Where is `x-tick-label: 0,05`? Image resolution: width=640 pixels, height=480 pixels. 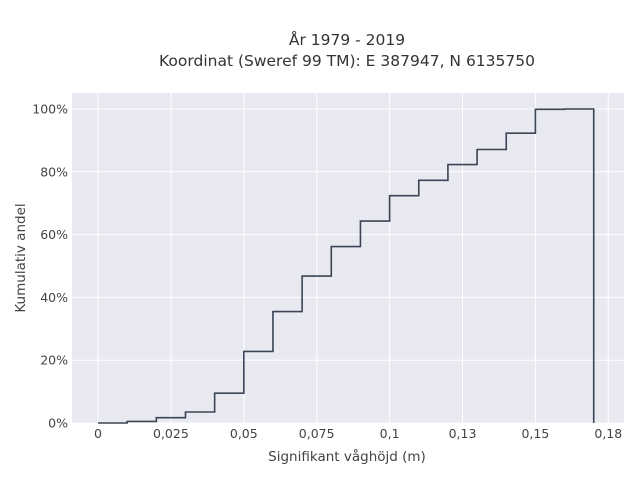
x-tick-label: 0,05 is located at coordinates (244, 433).